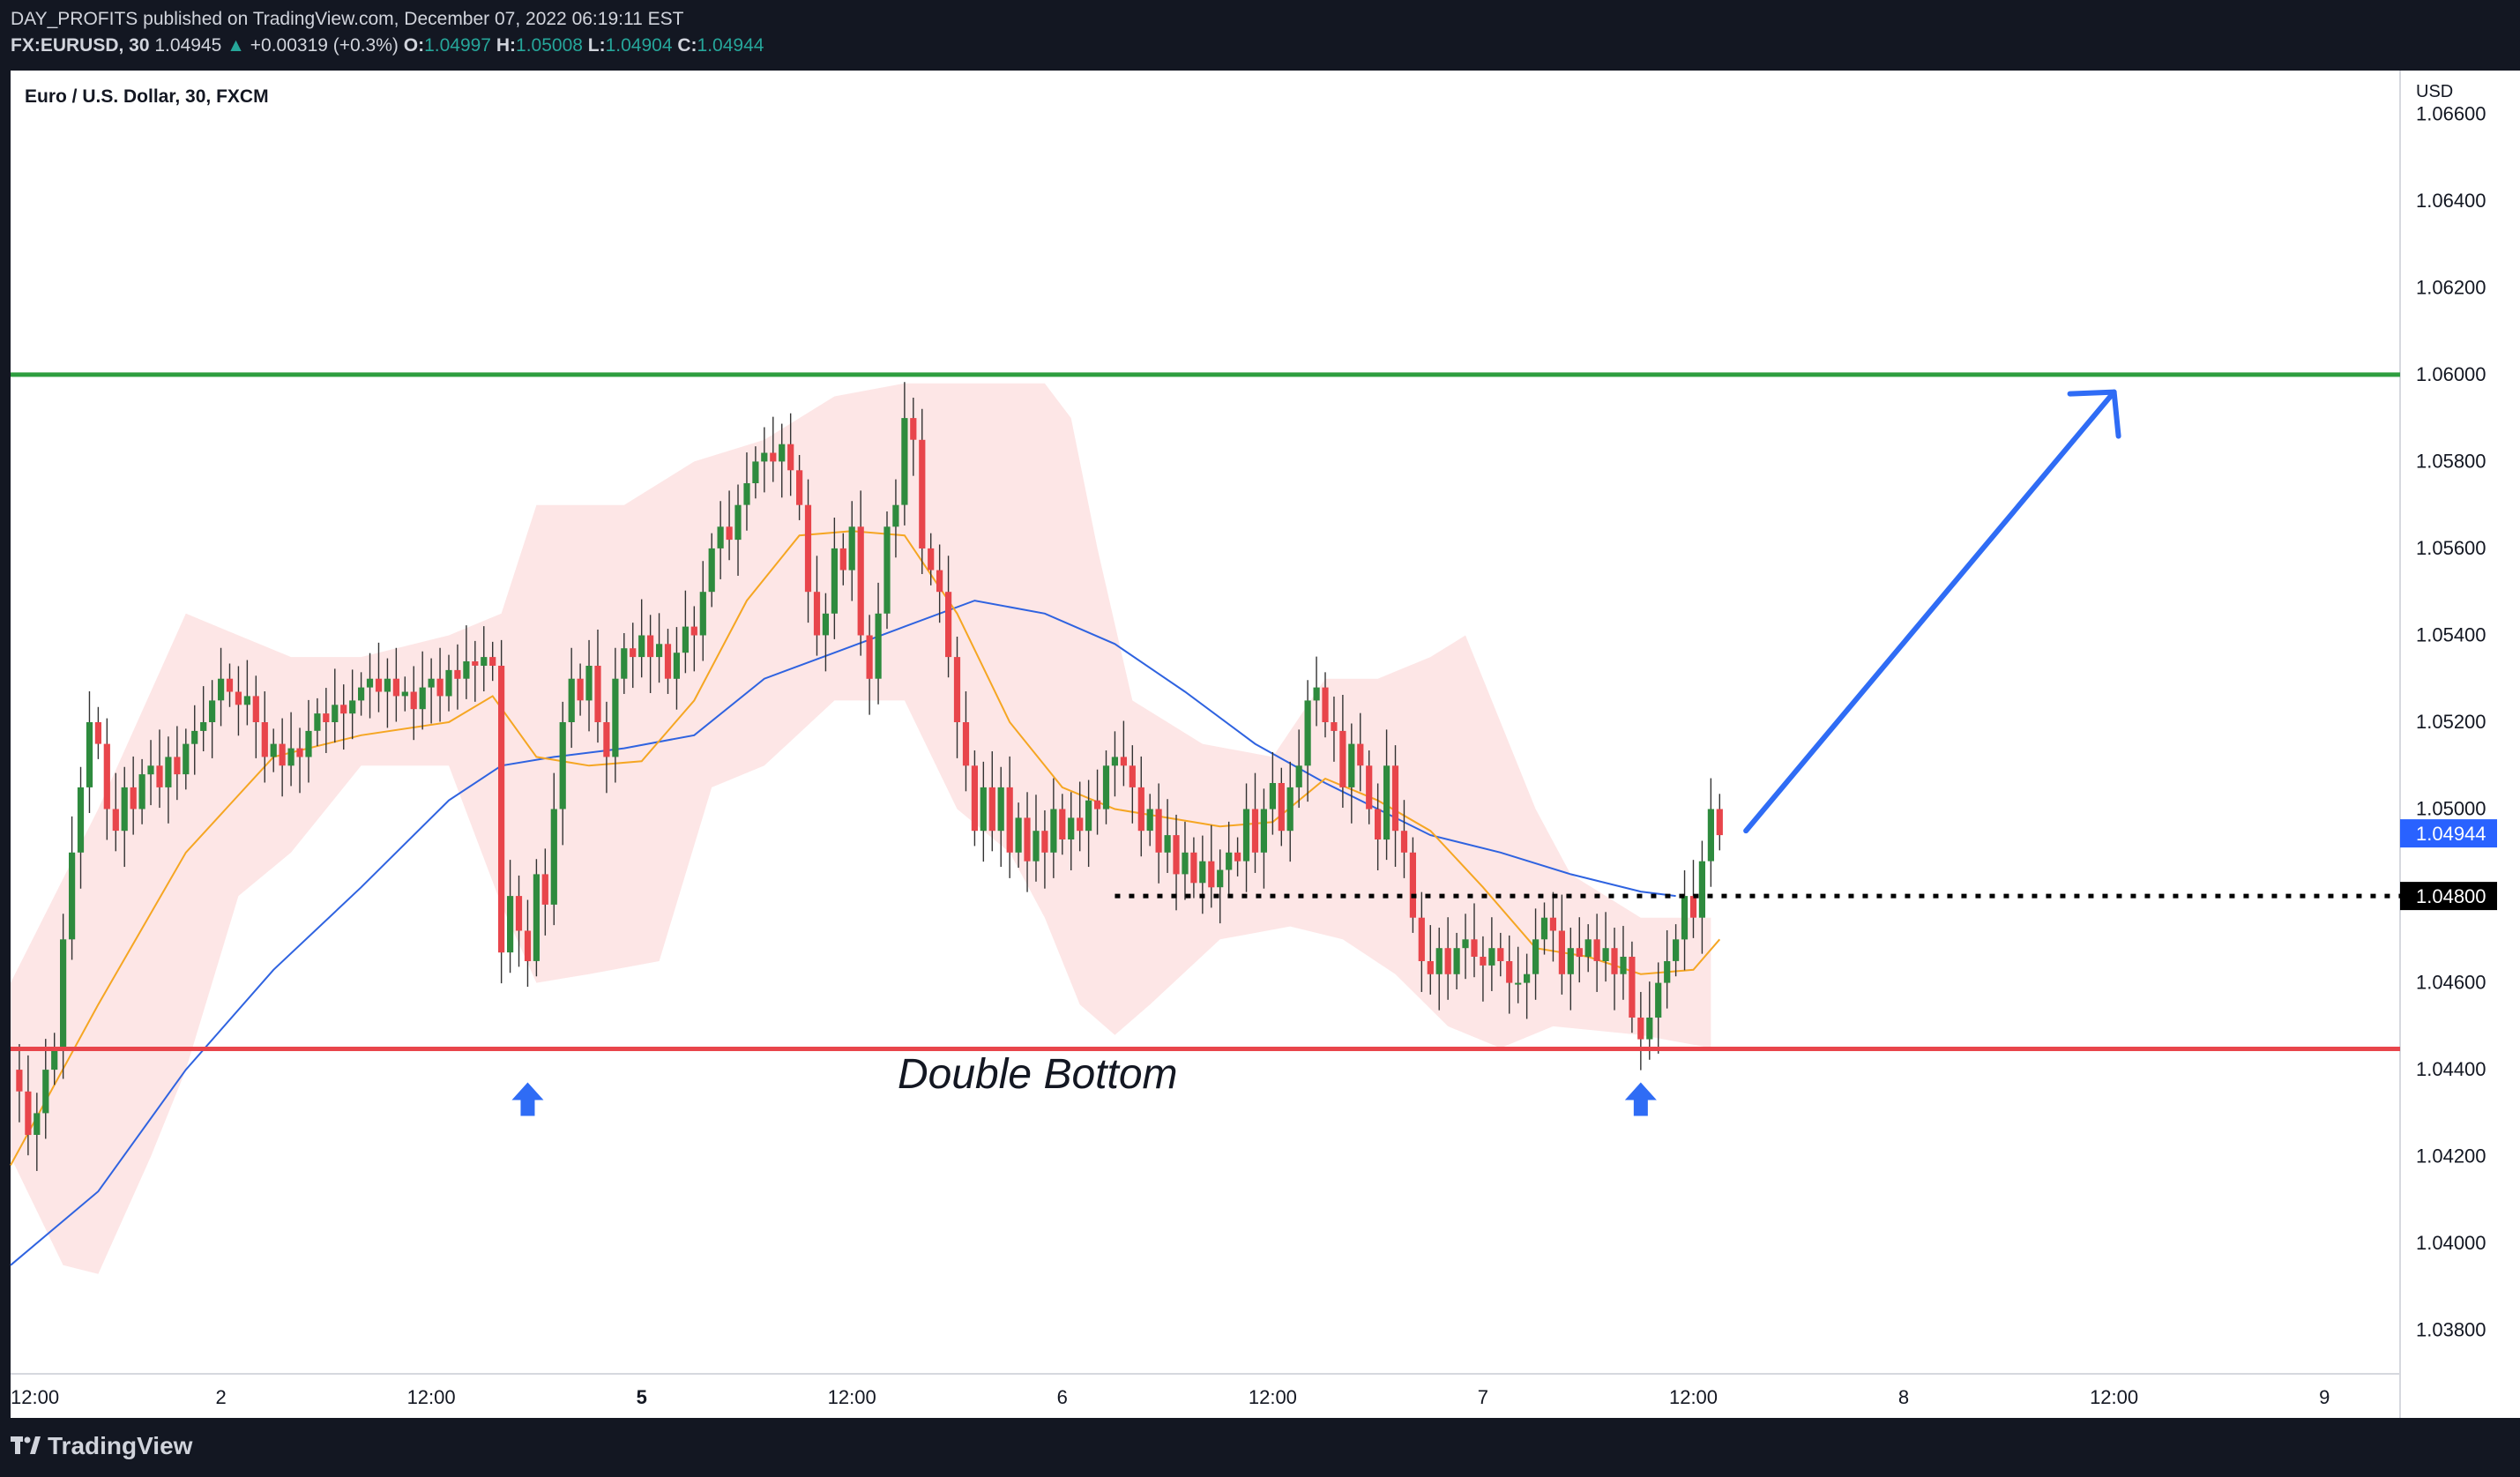 Image resolution: width=2520 pixels, height=1477 pixels. Describe the element at coordinates (120, 1445) in the screenshot. I see `tradingview-brand: TradingView` at that location.